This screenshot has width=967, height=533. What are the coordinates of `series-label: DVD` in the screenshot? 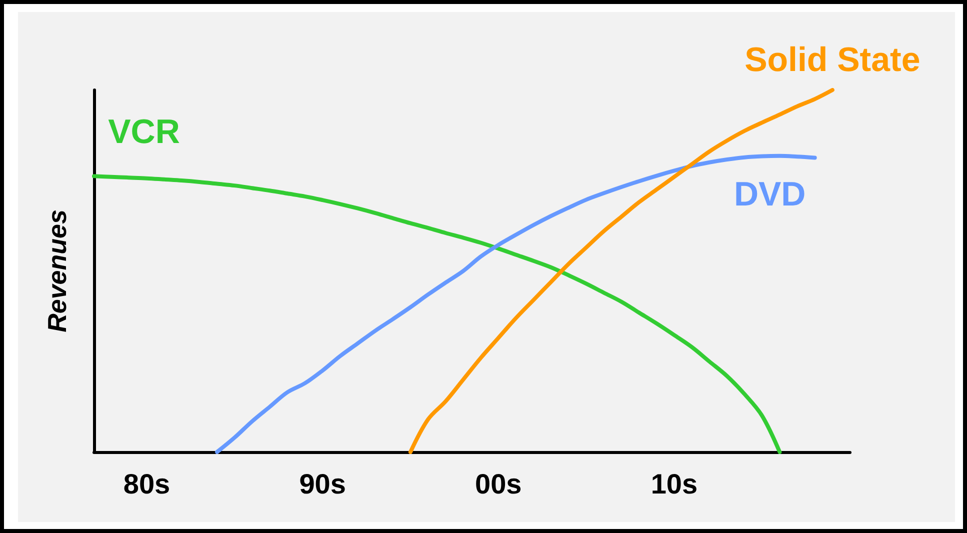 It's located at (770, 195).